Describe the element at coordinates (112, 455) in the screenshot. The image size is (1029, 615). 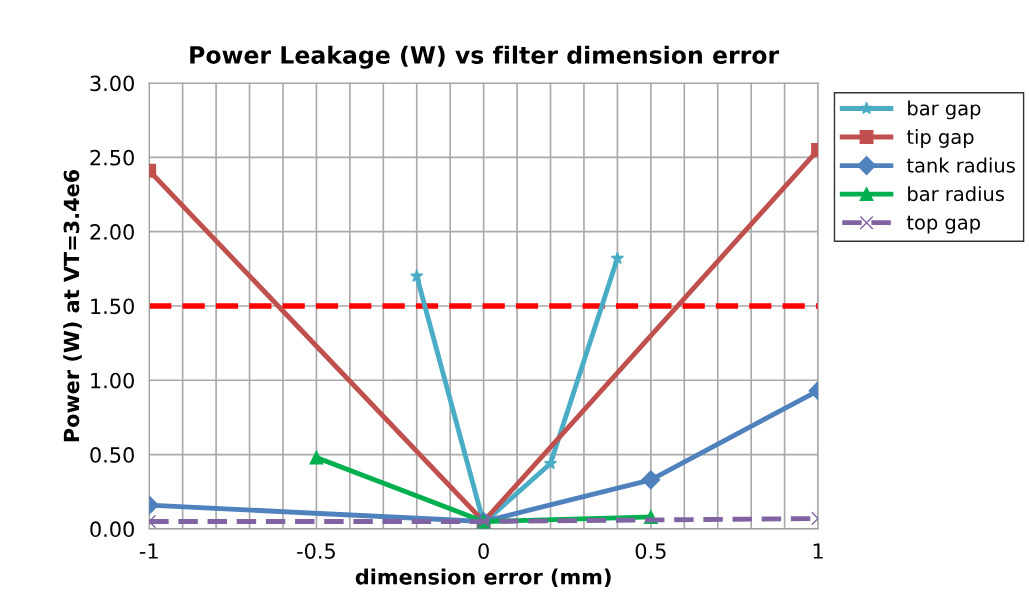
I see `y-tick-label: 0.50` at that location.